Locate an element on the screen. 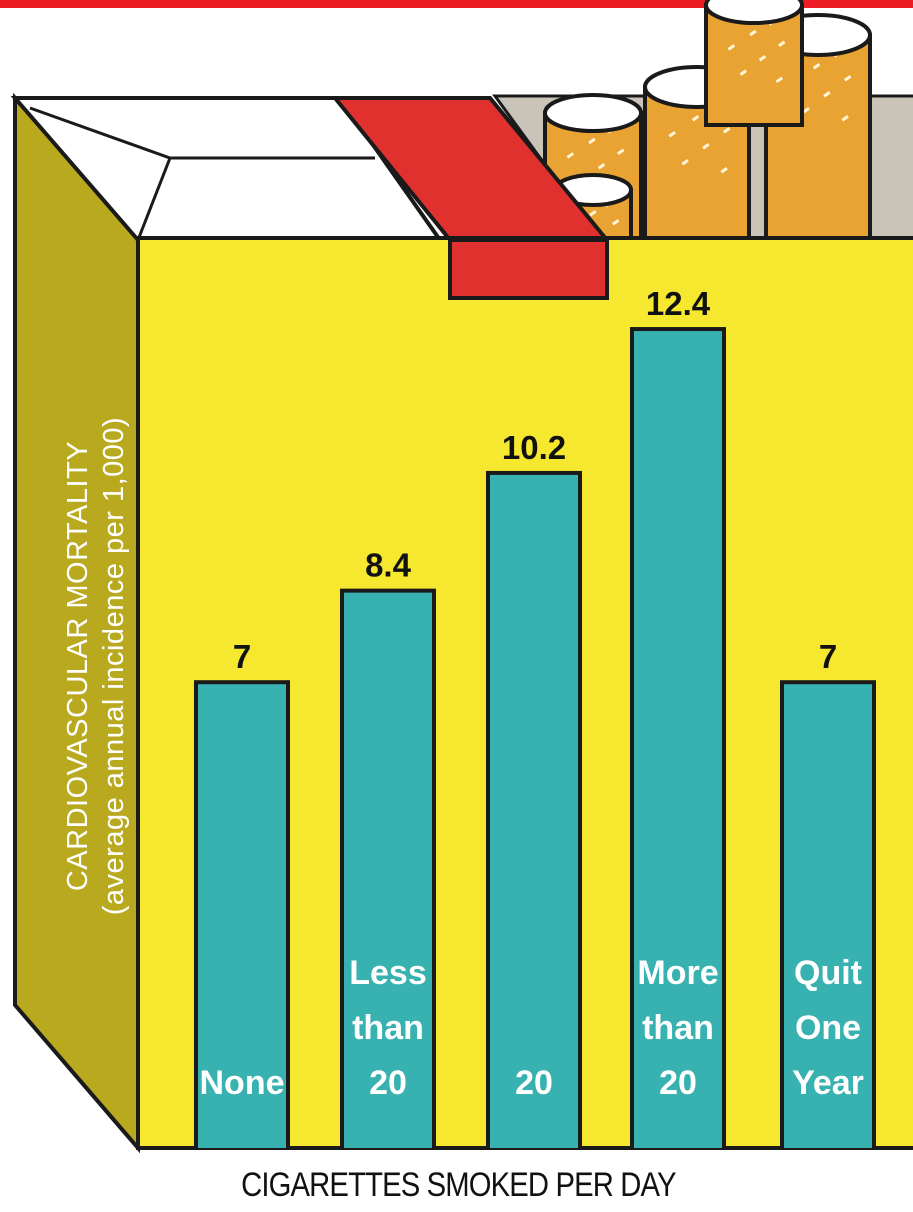  category-label-4-line-1: More is located at coordinates (677, 973).